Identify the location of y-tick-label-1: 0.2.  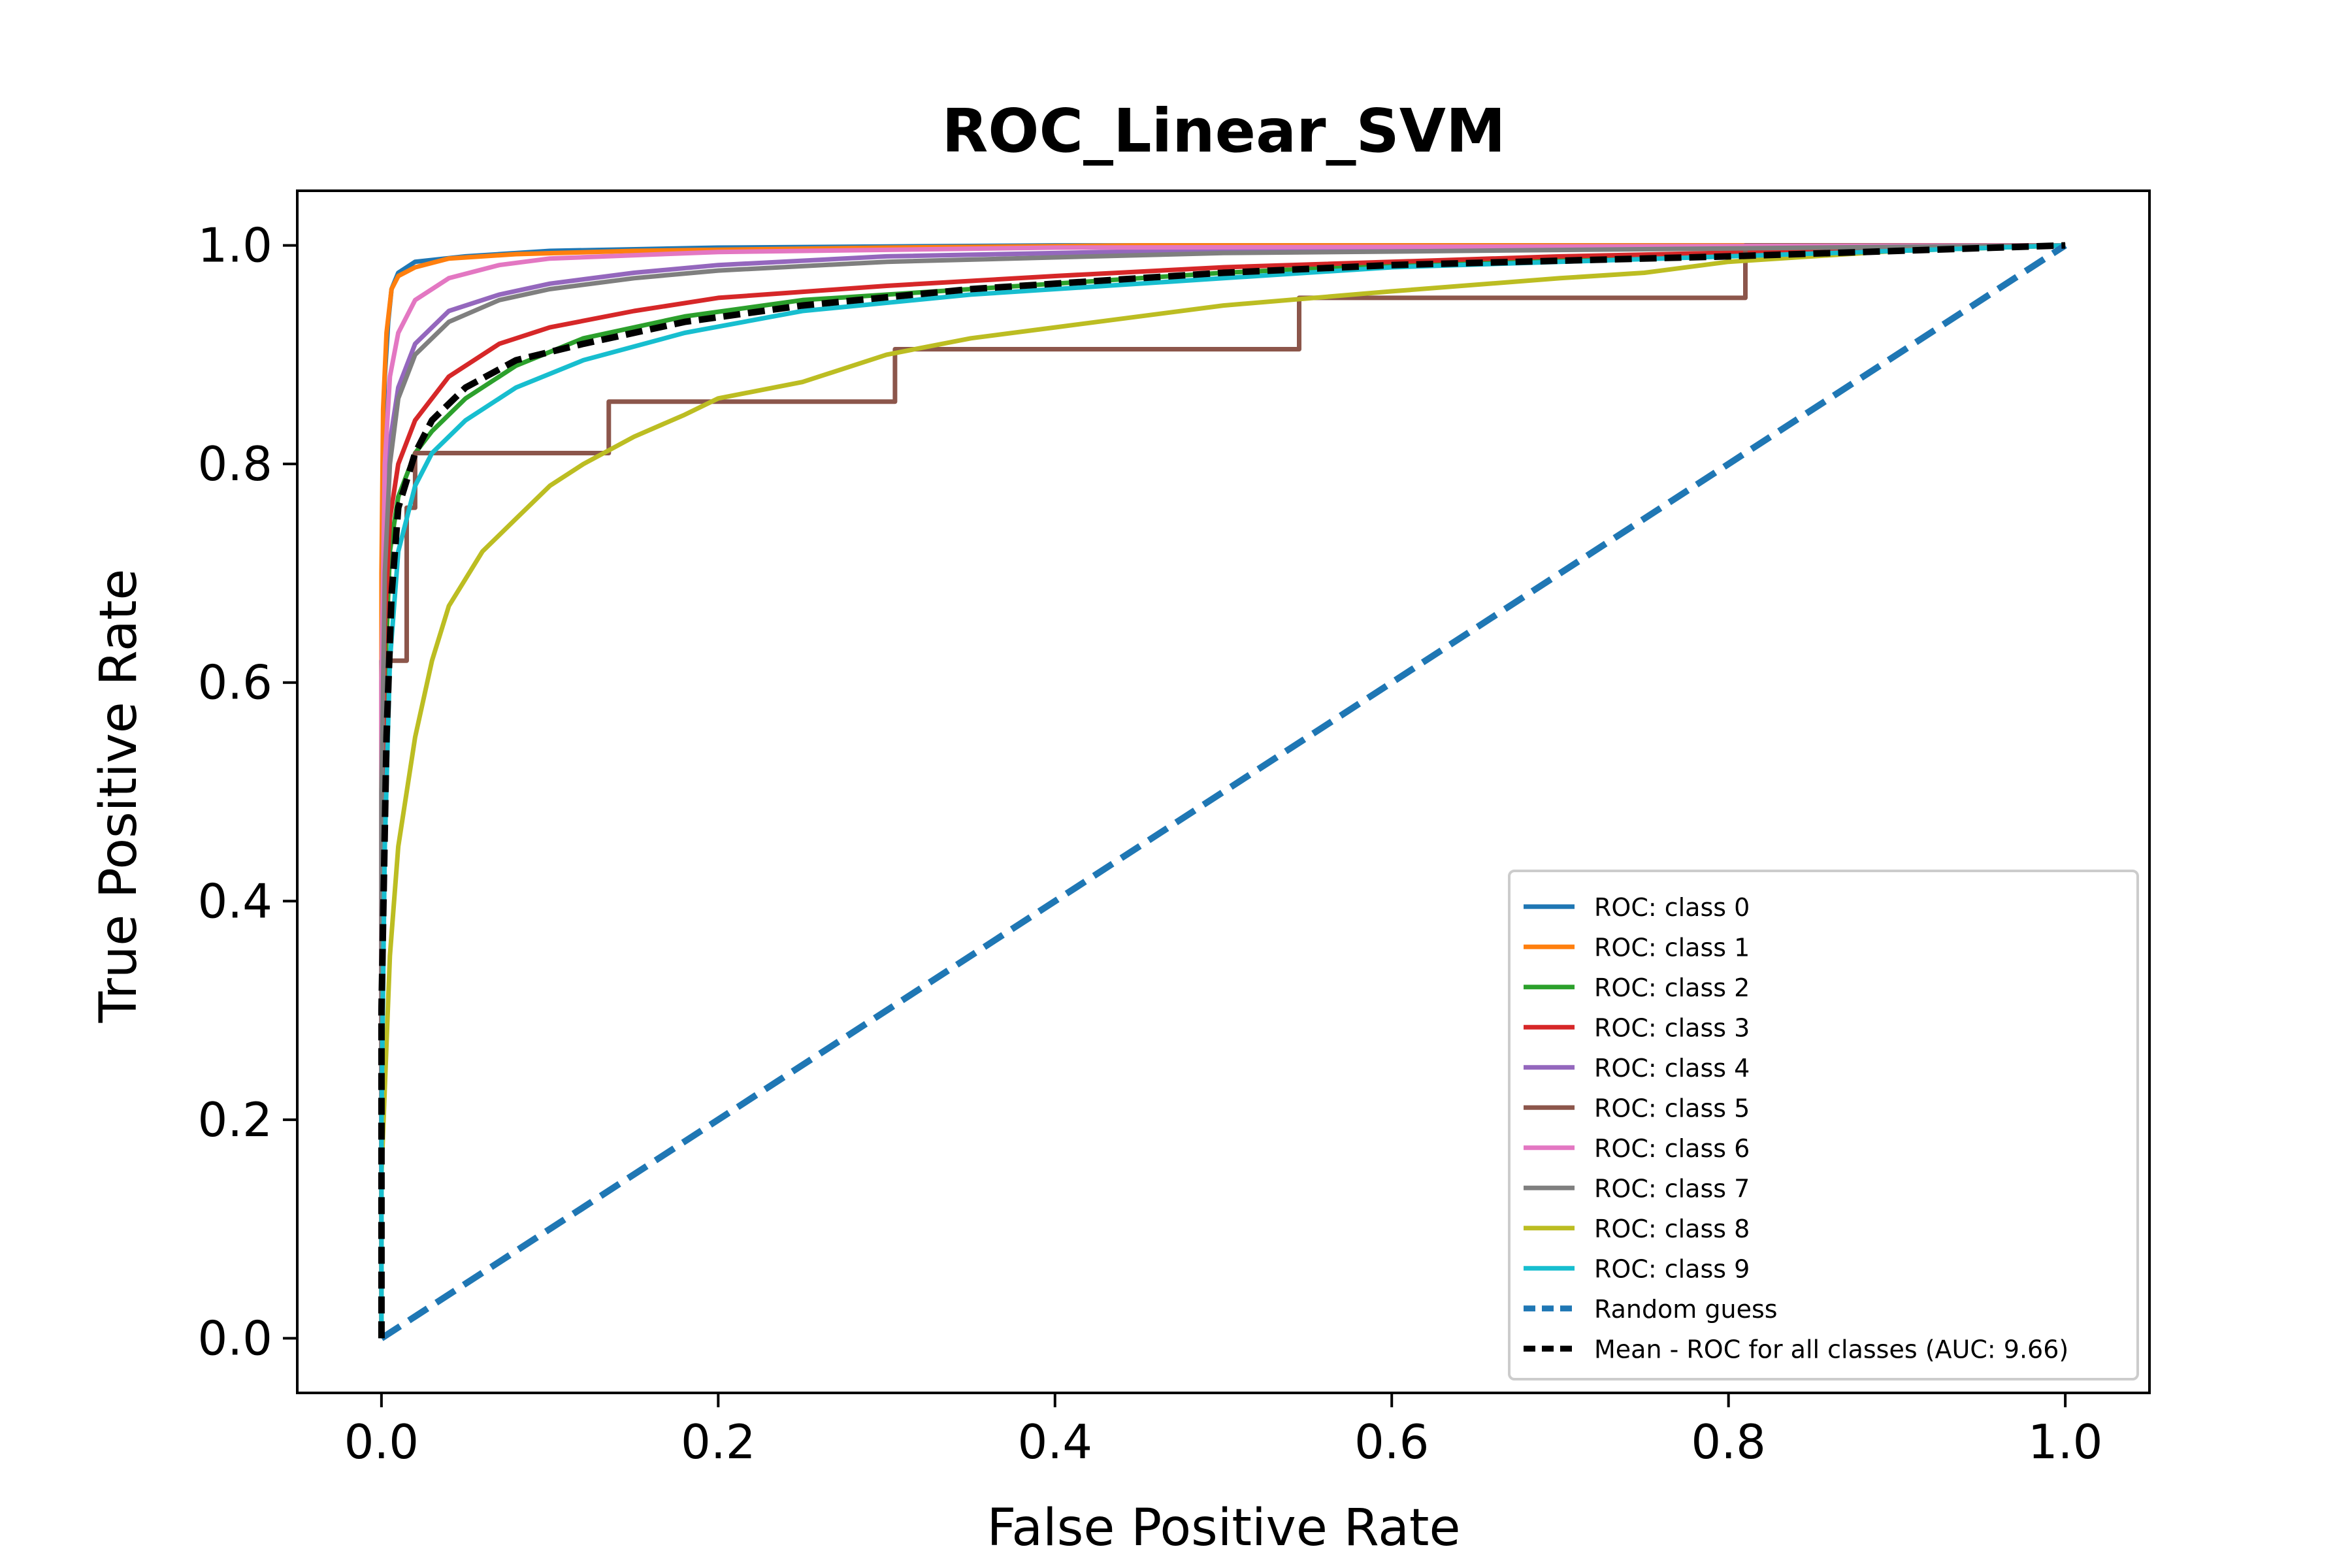
(234, 1119).